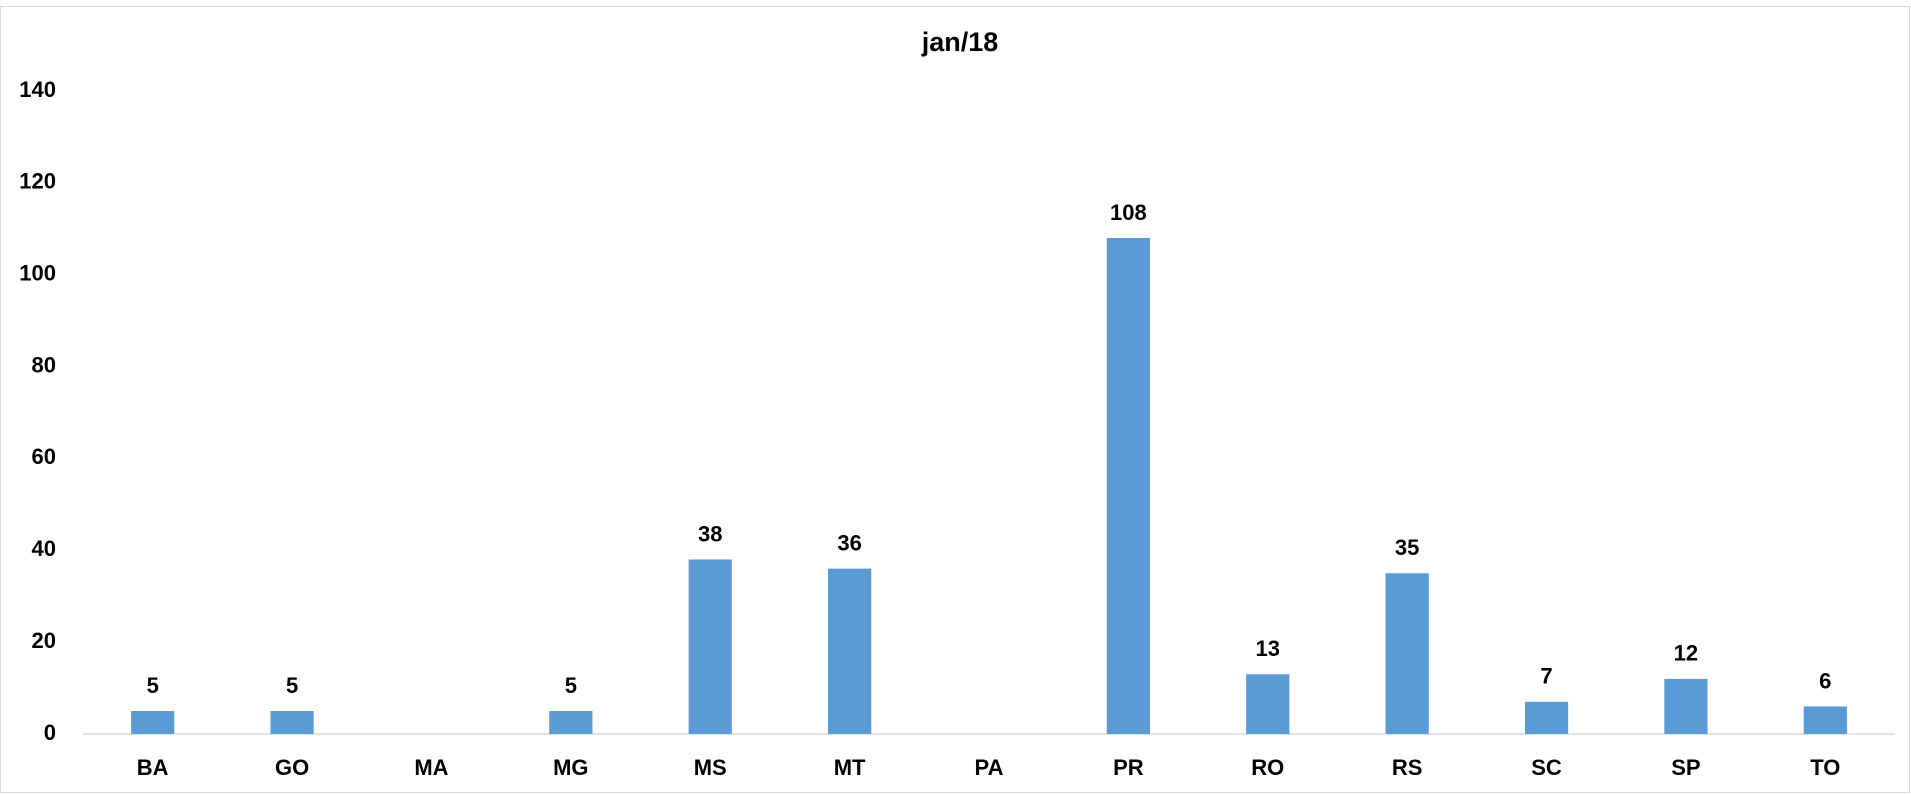 The width and height of the screenshot is (1911, 794). Describe the element at coordinates (1546, 767) in the screenshot. I see `x-tick-label: SC` at that location.